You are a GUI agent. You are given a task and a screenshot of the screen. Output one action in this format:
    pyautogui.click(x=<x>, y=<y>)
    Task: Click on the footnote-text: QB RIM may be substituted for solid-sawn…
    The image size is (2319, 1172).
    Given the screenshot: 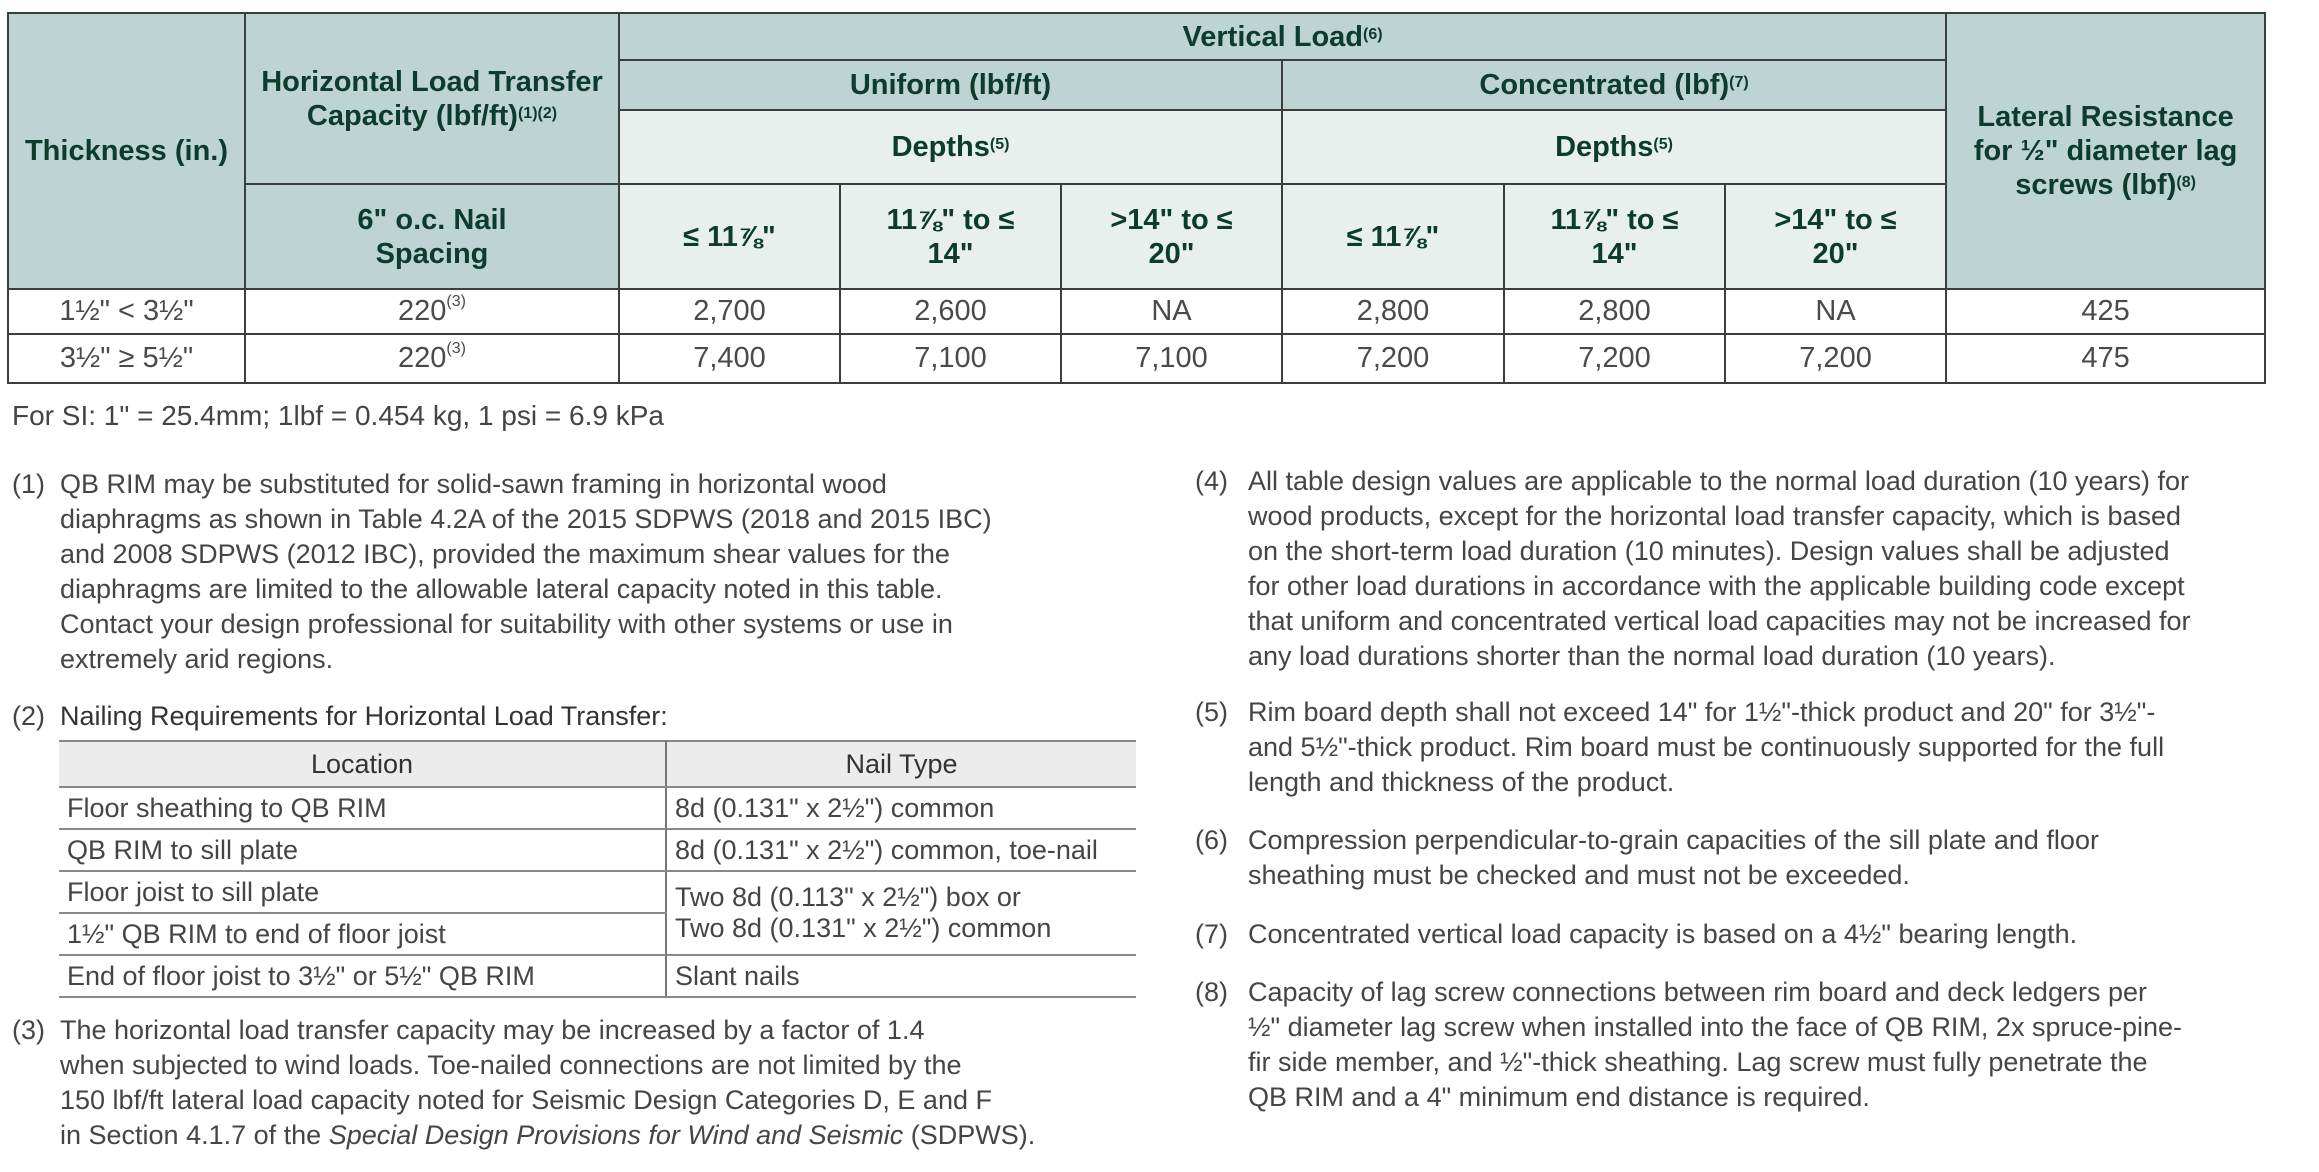 What is the action you would take?
    pyautogui.click(x=526, y=571)
    